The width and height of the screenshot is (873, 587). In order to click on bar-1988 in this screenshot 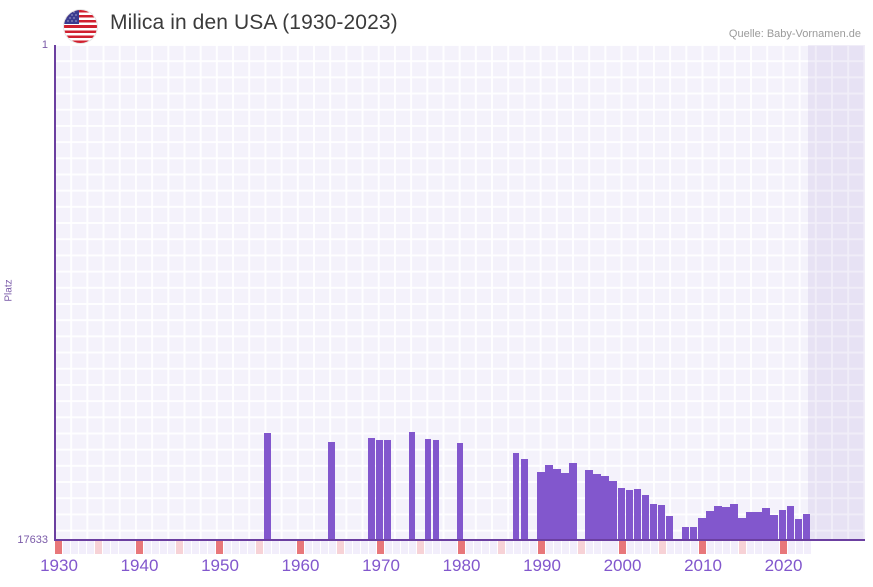, I will do `click(541, 506)`.